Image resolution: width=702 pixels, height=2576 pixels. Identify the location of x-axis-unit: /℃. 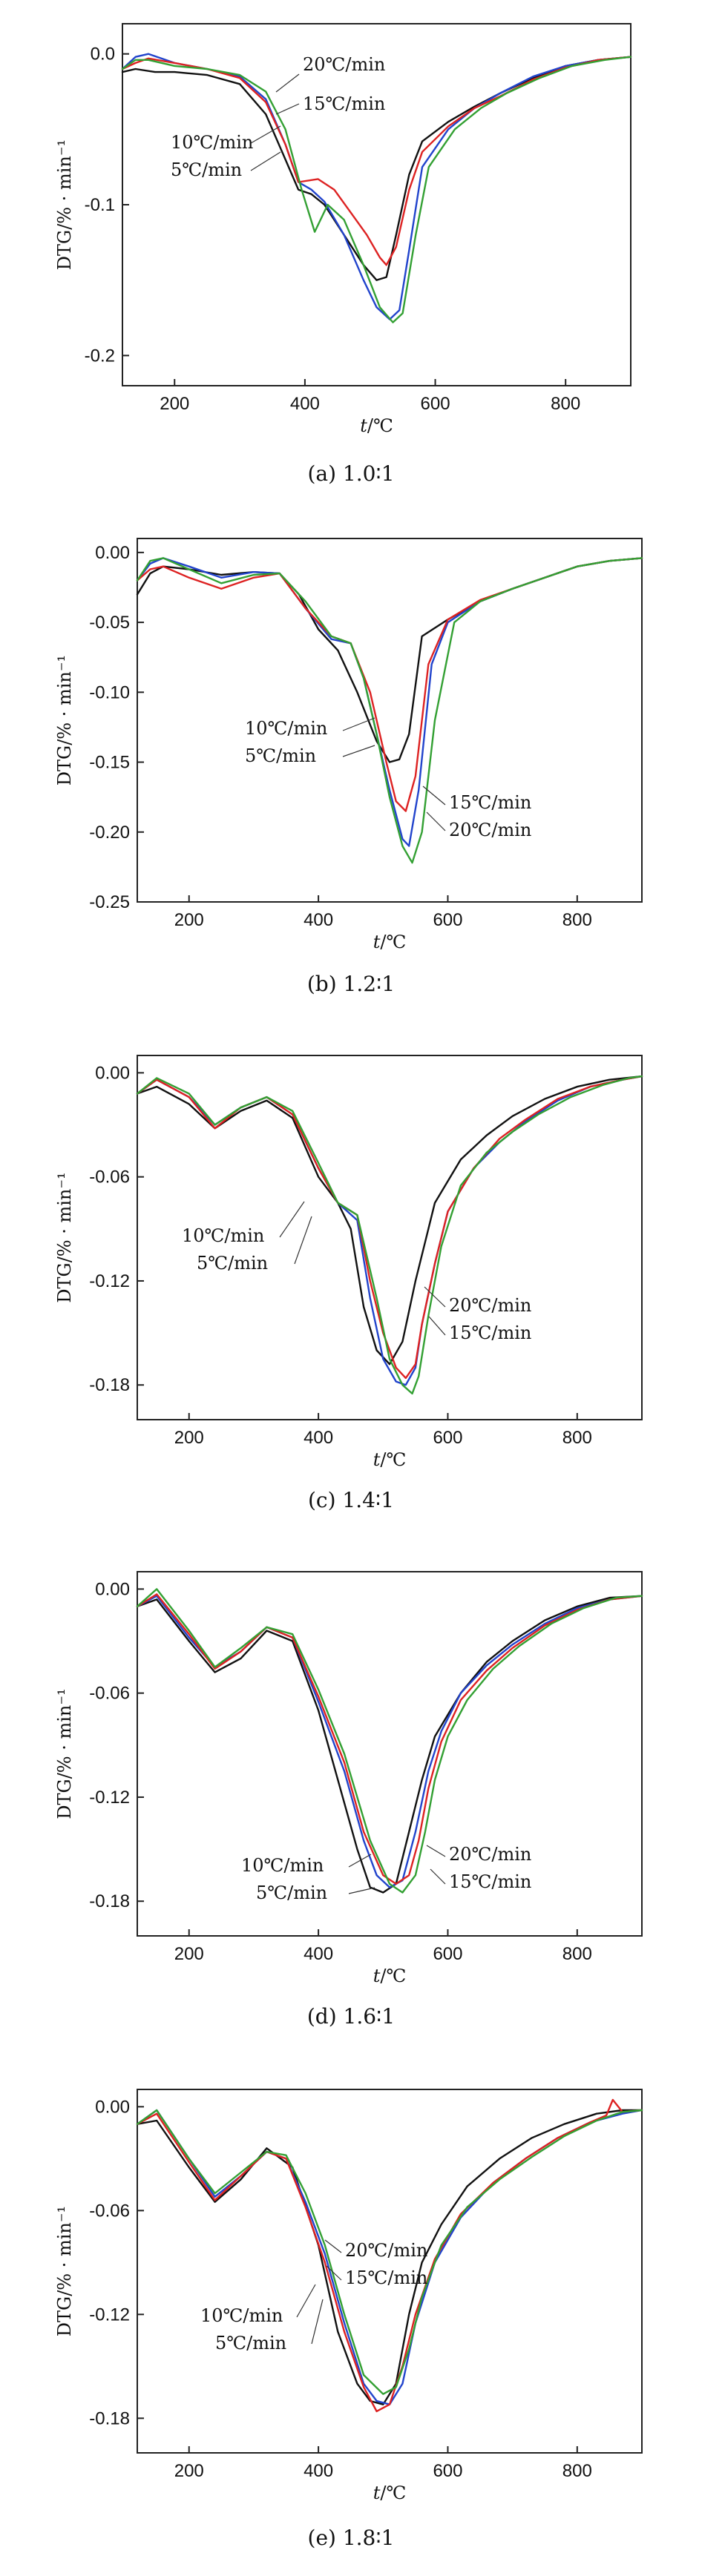
(393, 942).